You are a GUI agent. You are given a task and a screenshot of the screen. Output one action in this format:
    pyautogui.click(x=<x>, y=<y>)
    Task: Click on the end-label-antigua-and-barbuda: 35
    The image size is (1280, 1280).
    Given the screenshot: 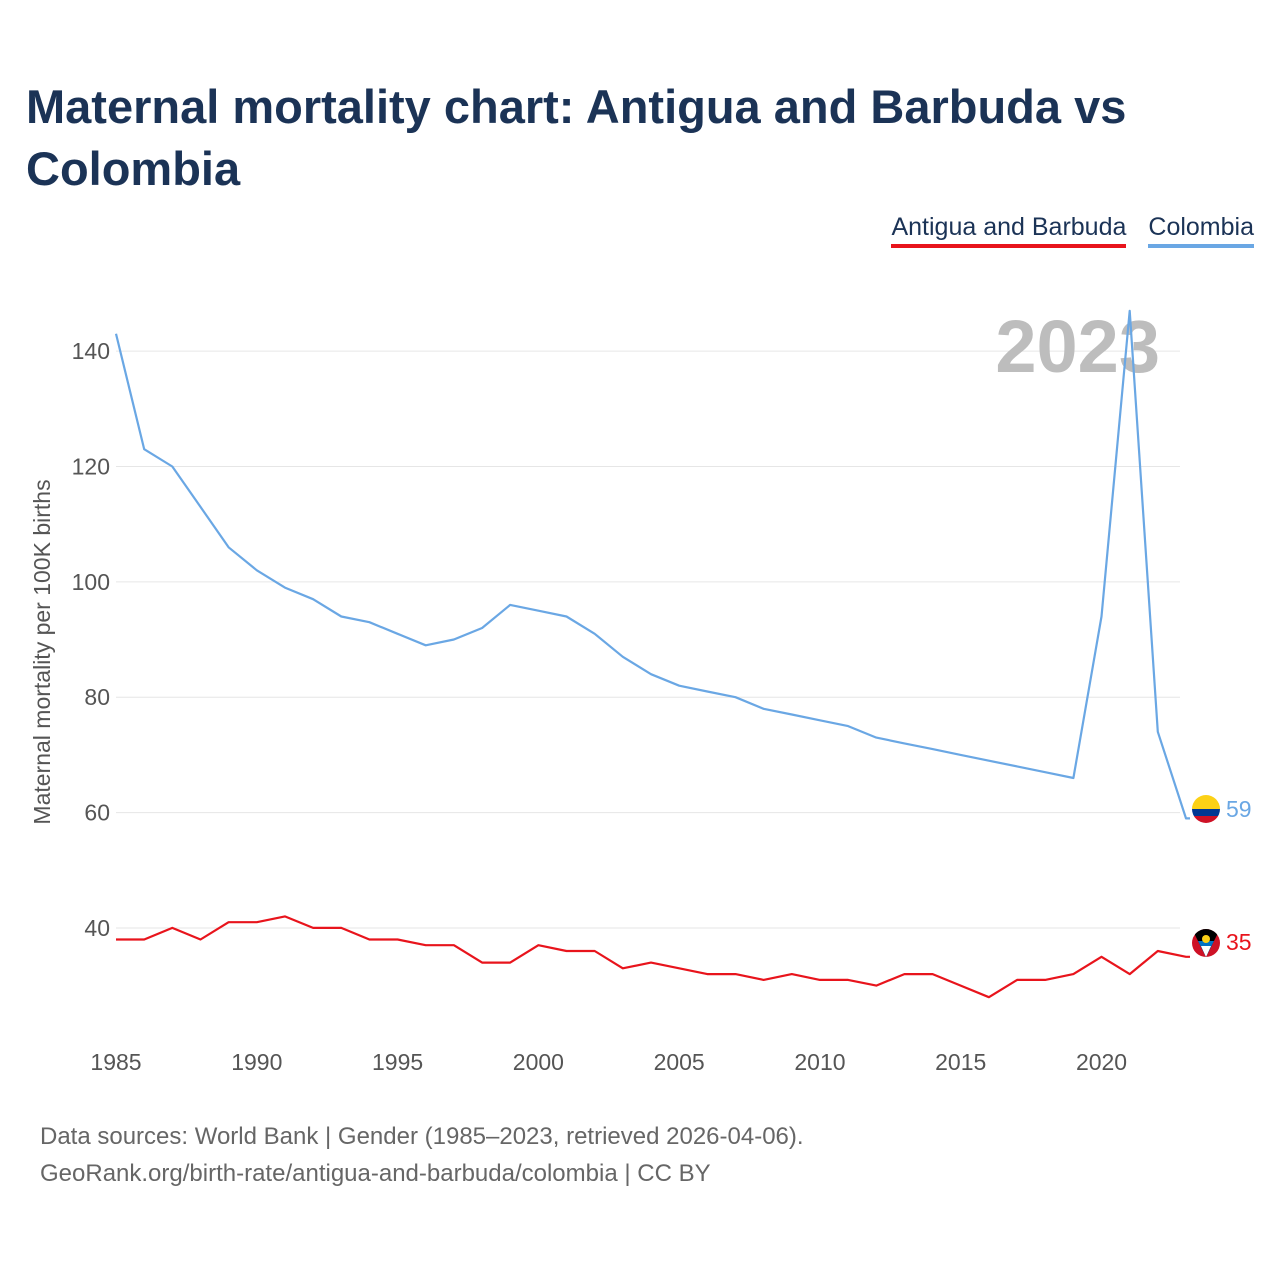 What is the action you would take?
    pyautogui.click(x=1239, y=942)
    